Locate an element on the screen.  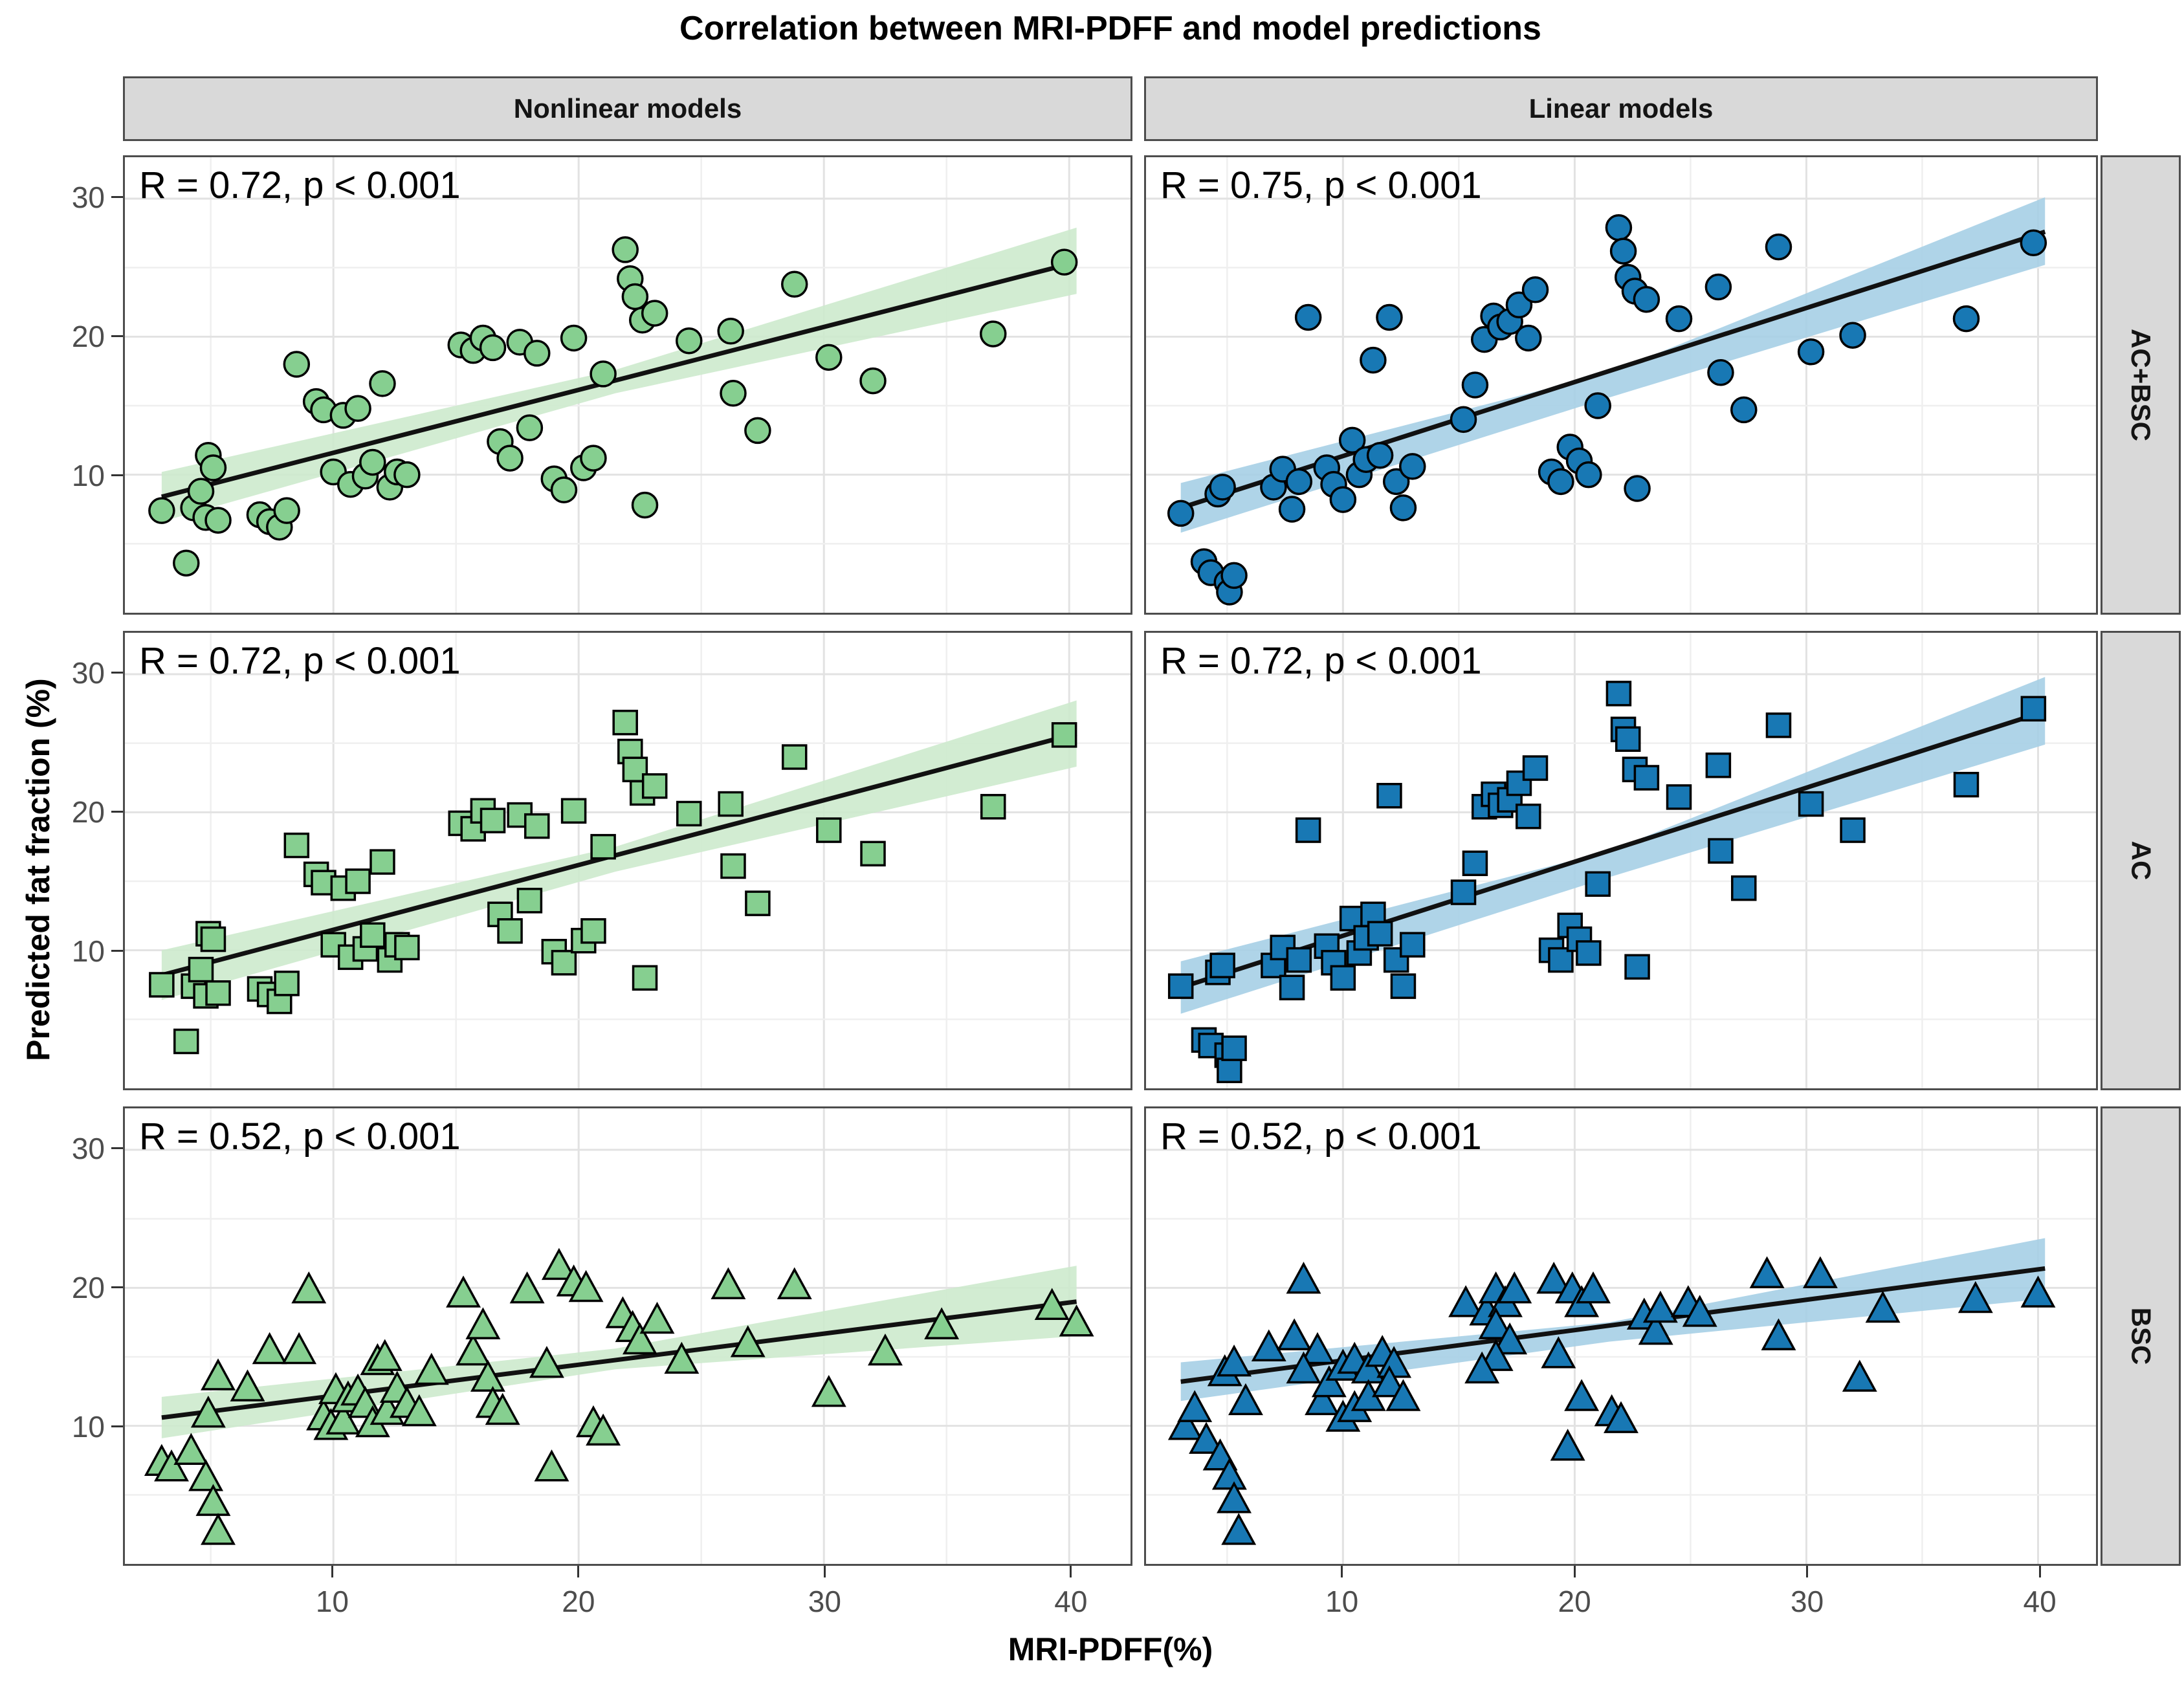
y-tick-label: 20 is located at coordinates (88, 1287).